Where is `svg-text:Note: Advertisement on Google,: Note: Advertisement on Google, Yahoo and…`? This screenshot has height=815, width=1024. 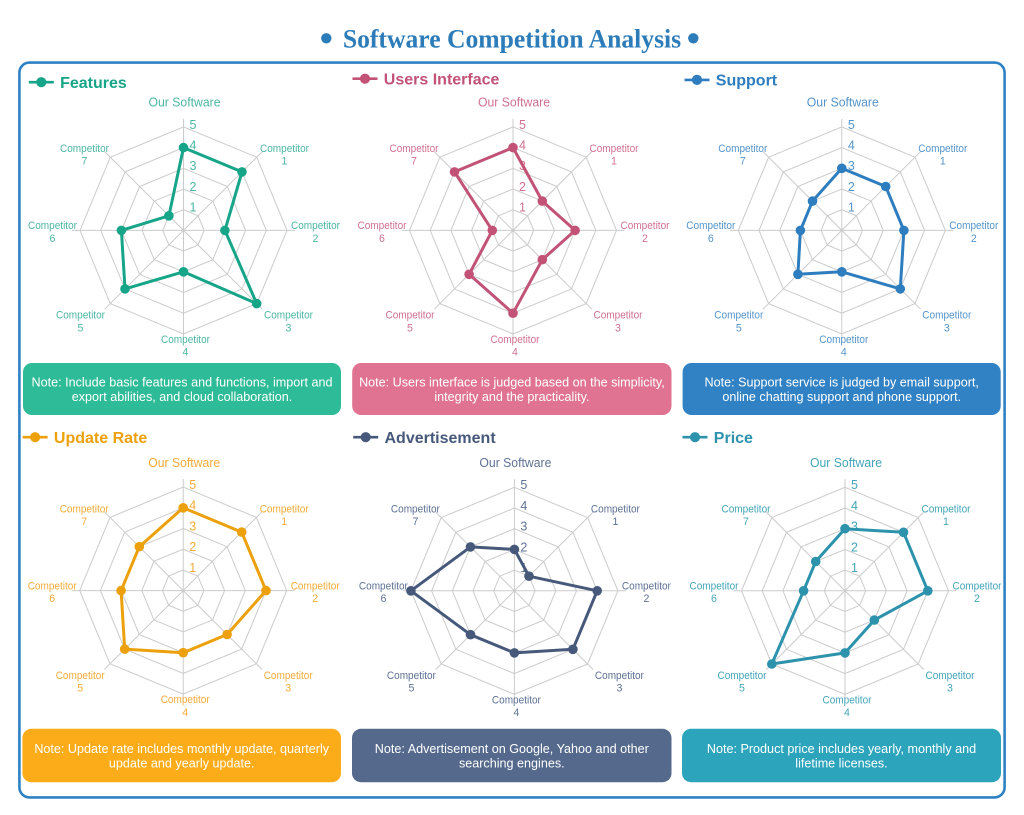
svg-text:Note: Advertisement on Google,: Note: Advertisement on Google, Yahoo and… is located at coordinates (512, 749).